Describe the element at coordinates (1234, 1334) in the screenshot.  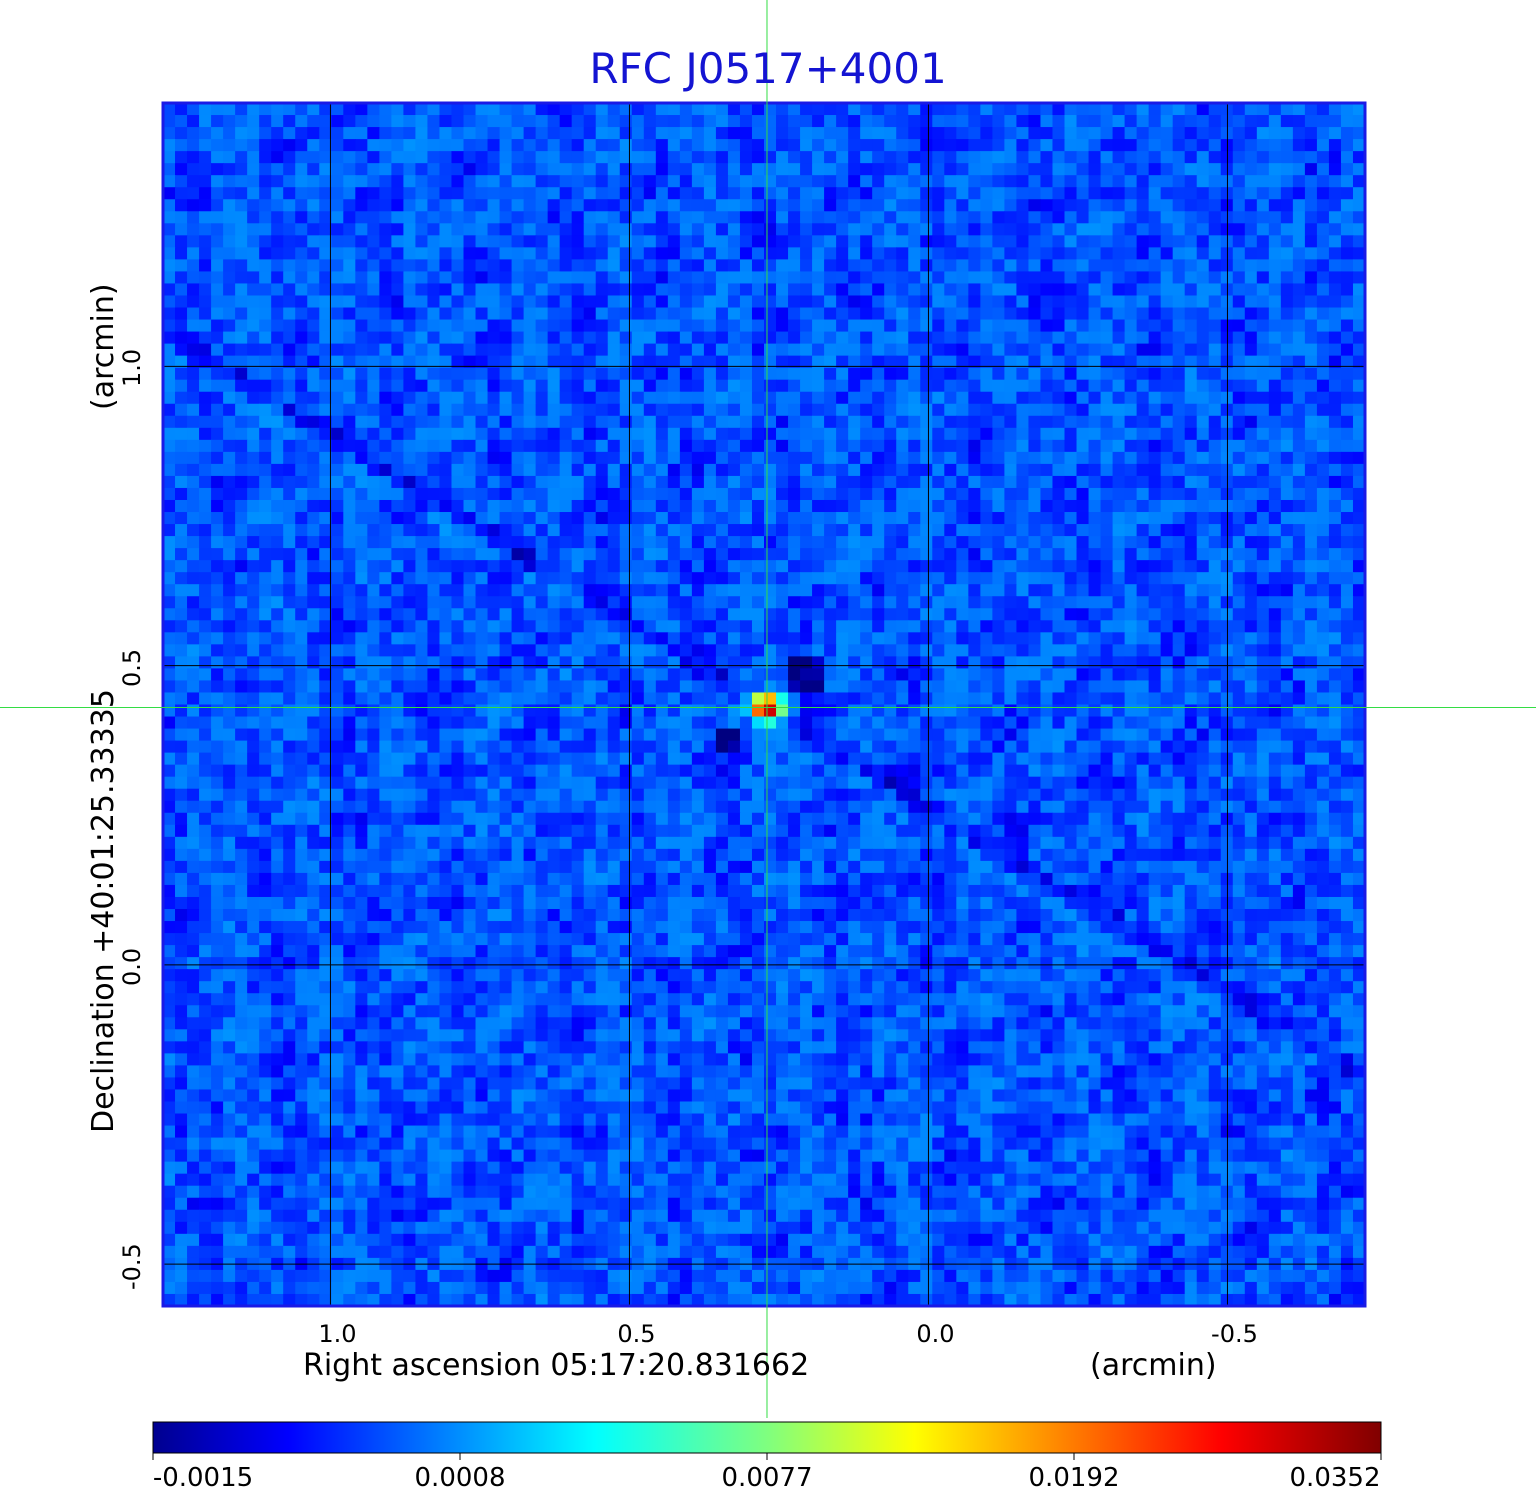
I see `x-tick-label-3: -0.5` at that location.